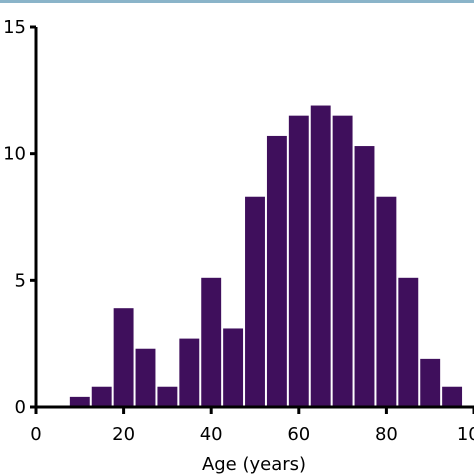 Image resolution: width=474 pixels, height=474 pixels. Describe the element at coordinates (465, 434) in the screenshot. I see `x-tick-label: 100` at that location.